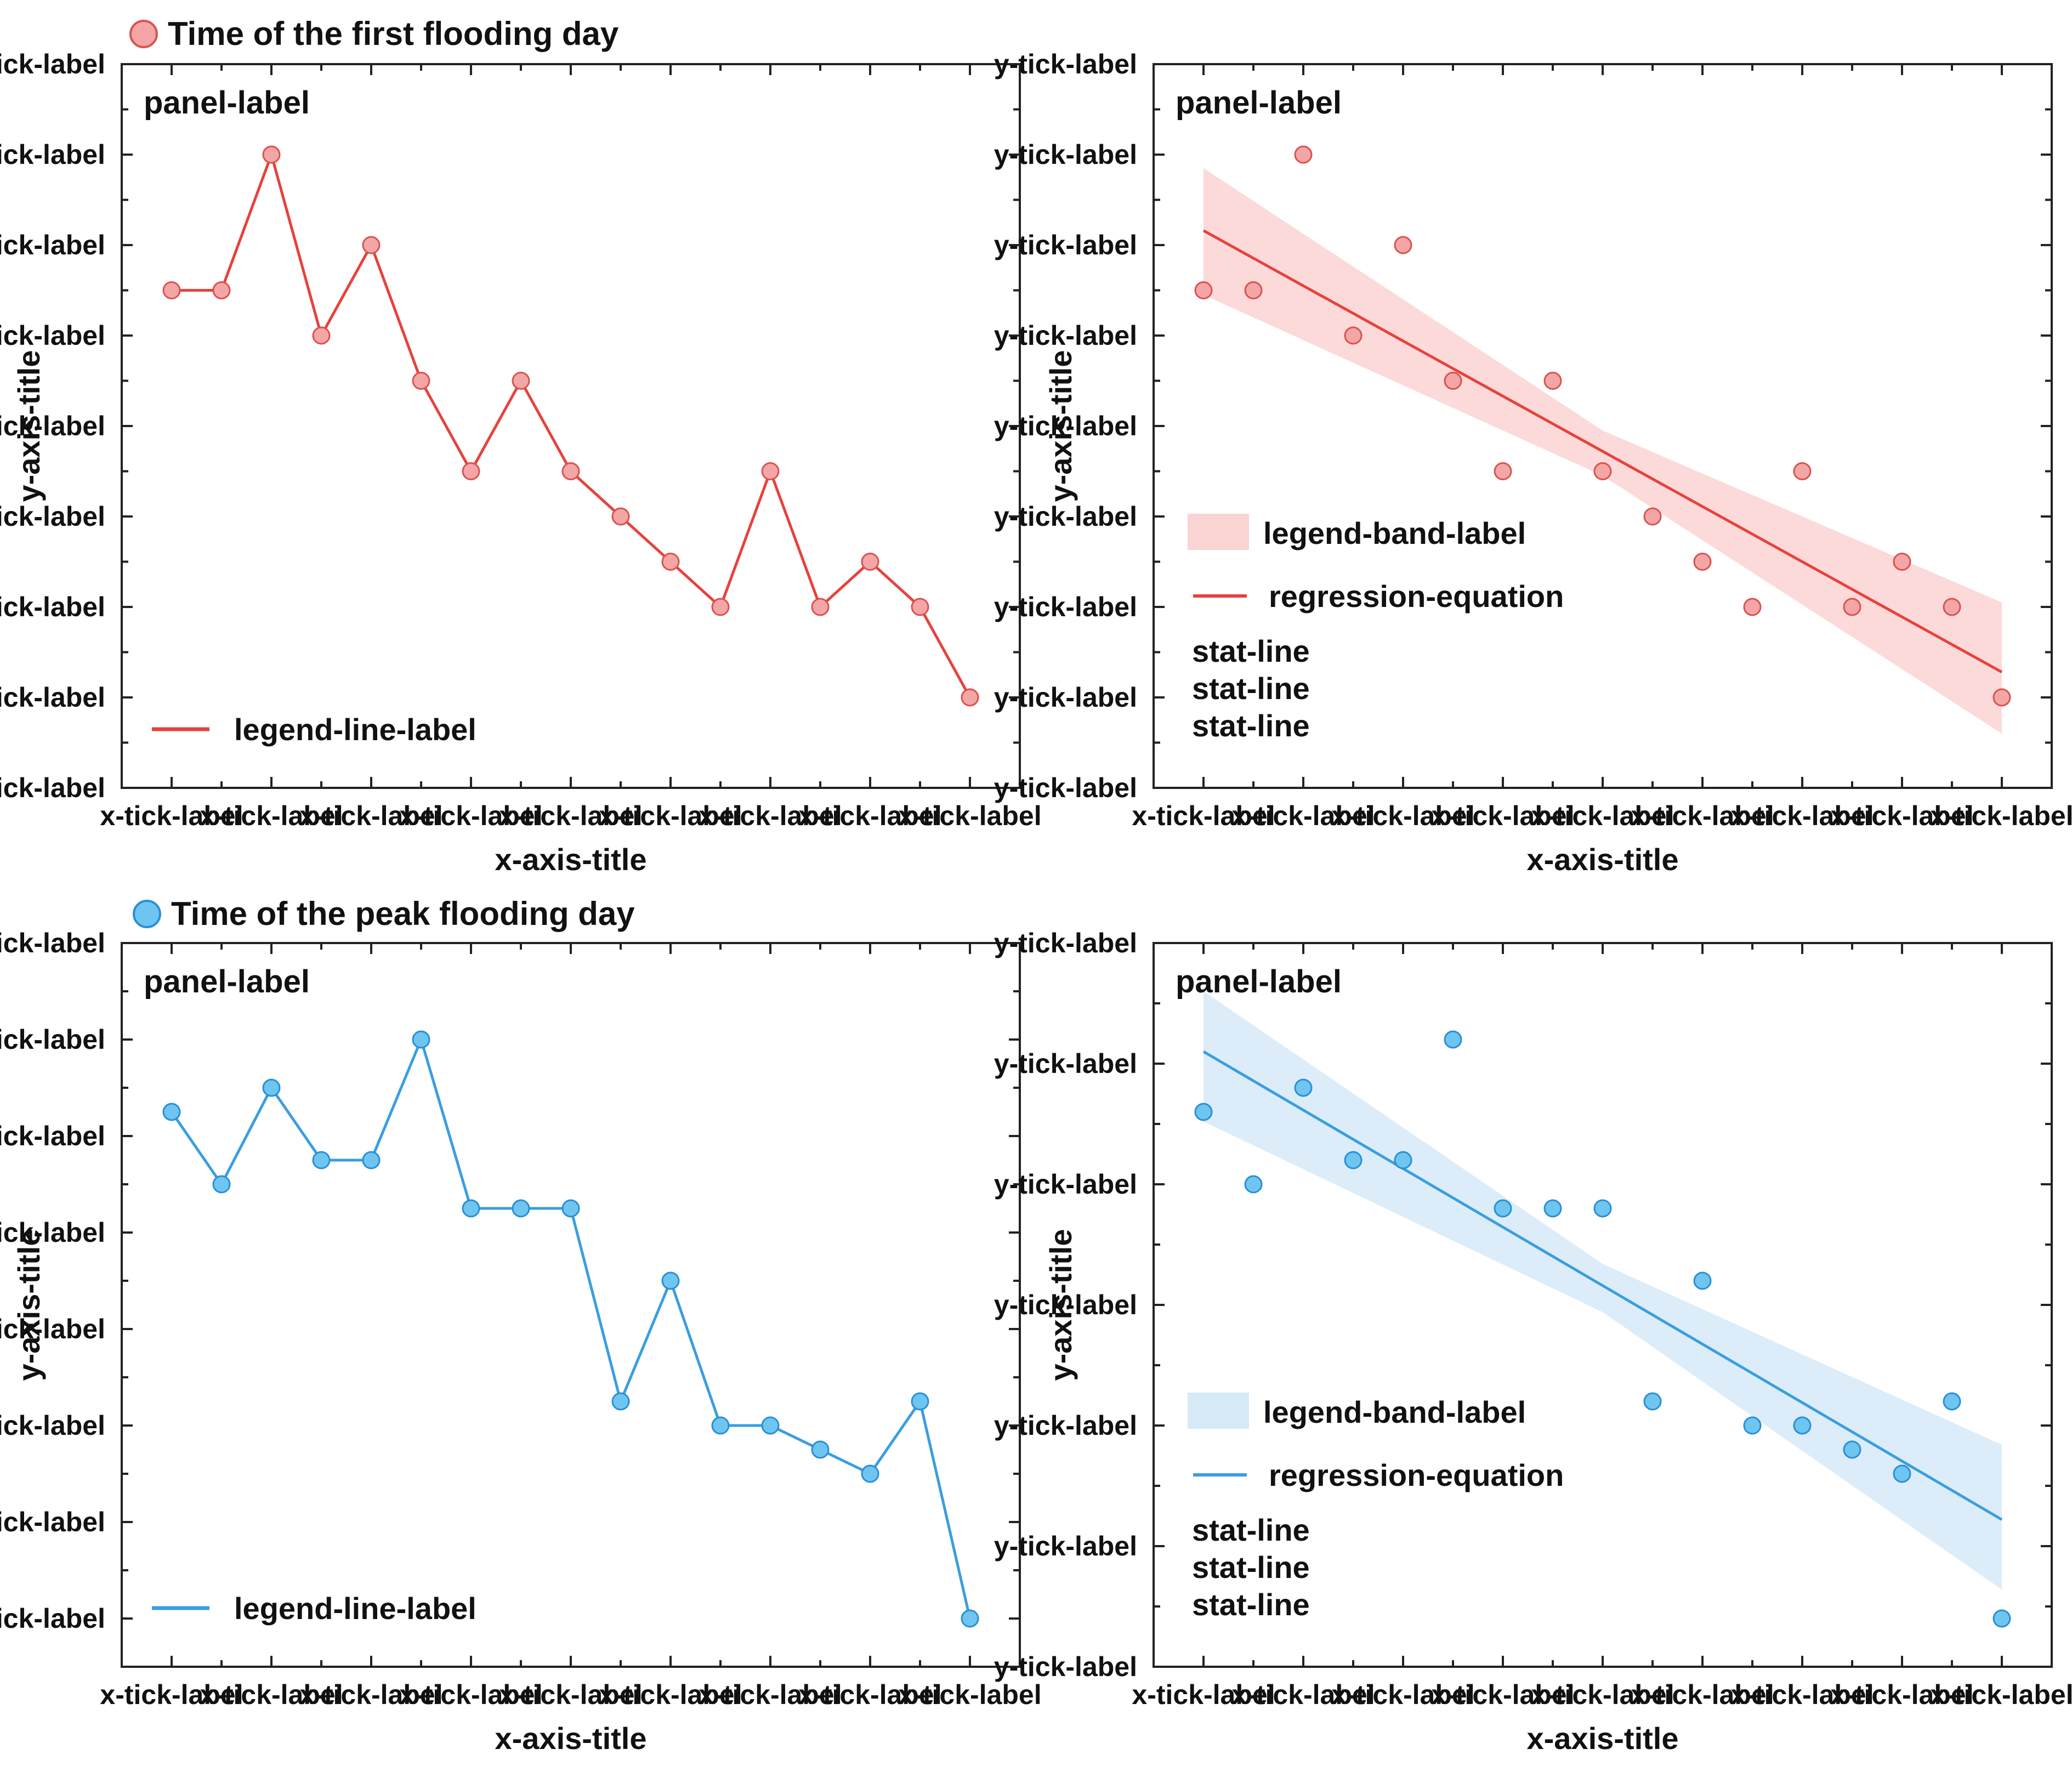 This screenshot has height=1766, width=2072. I want to click on 108: y-tick-label, so click(1065, 788).